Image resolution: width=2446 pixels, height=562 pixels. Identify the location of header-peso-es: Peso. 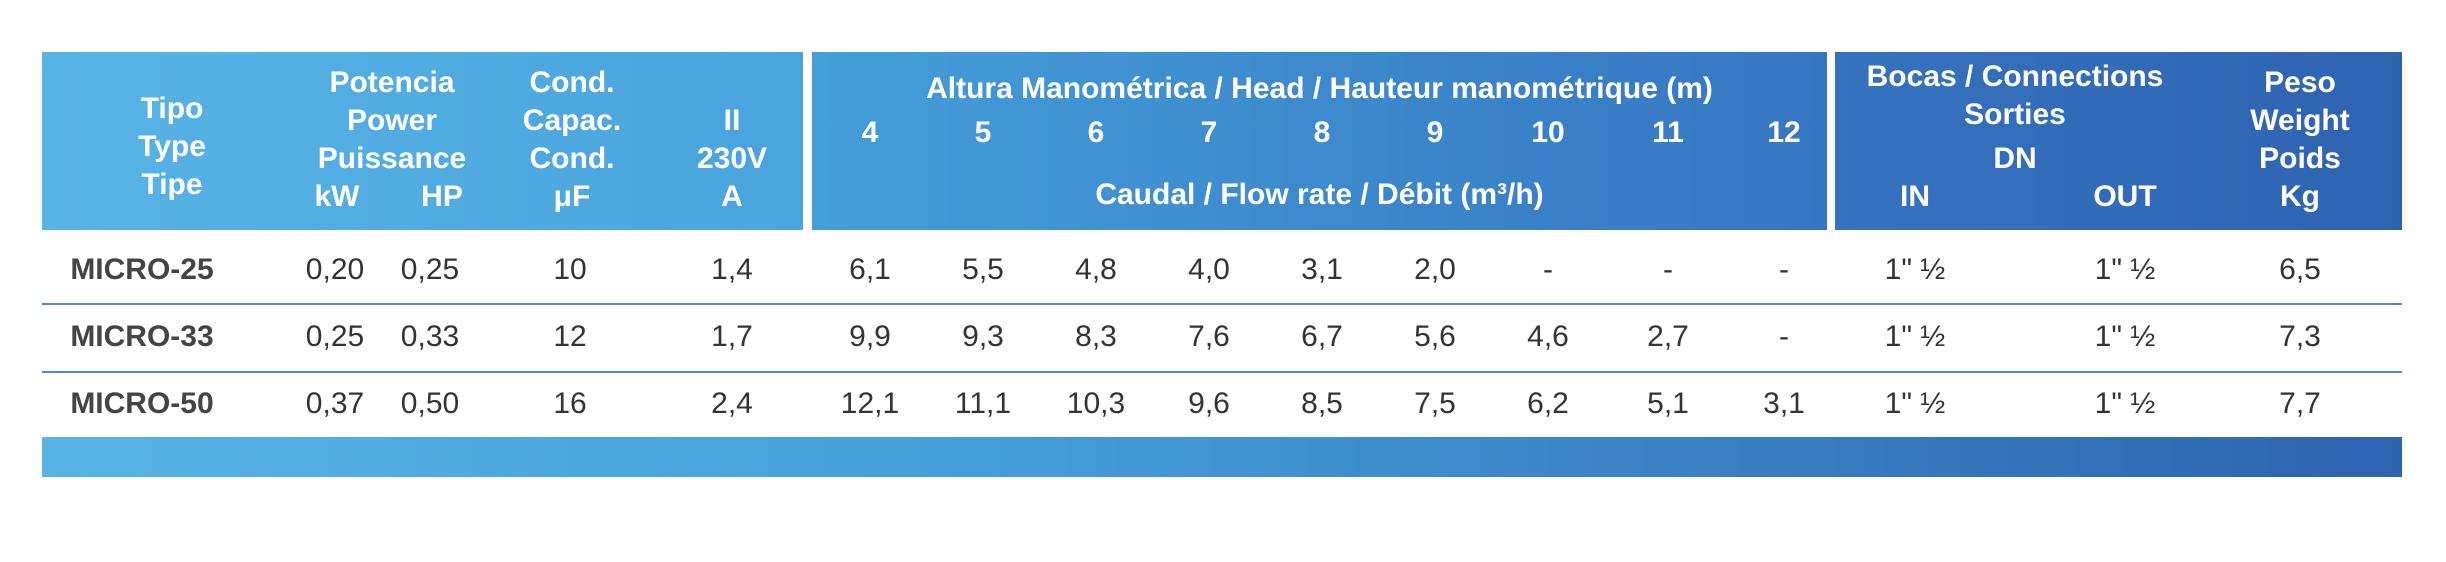
(2300, 82).